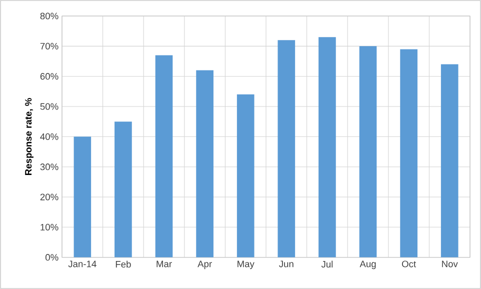 The image size is (481, 289). What do you see at coordinates (409, 264) in the screenshot?
I see `x-tick-label: Oct` at bounding box center [409, 264].